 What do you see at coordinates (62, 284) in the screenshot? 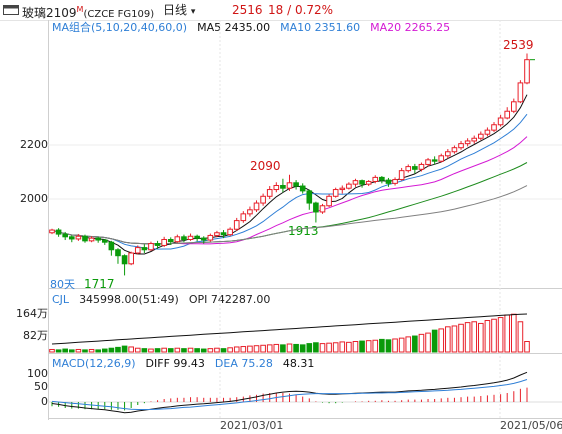
I see `period-count-label: 80天` at bounding box center [62, 284].